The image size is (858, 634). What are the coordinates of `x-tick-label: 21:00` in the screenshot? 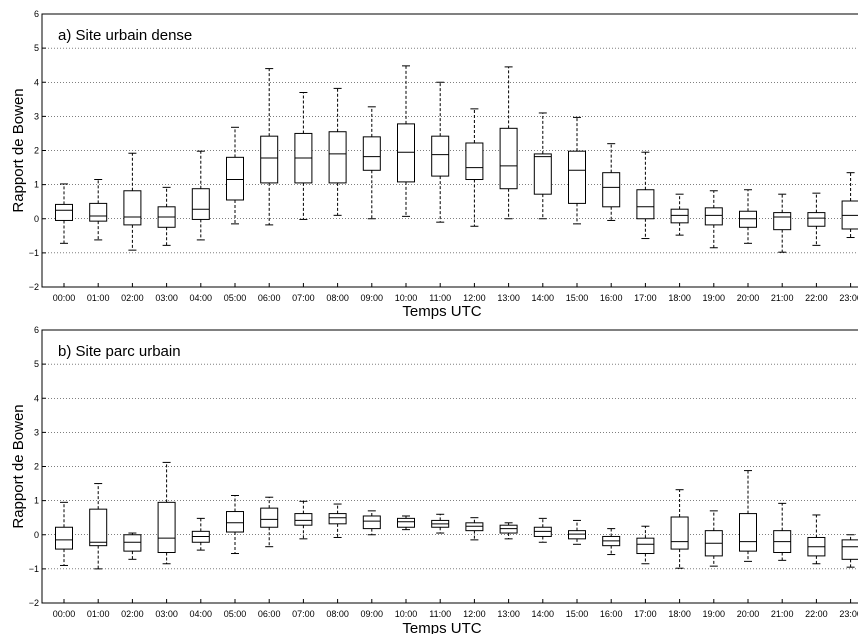 It's located at (782, 614).